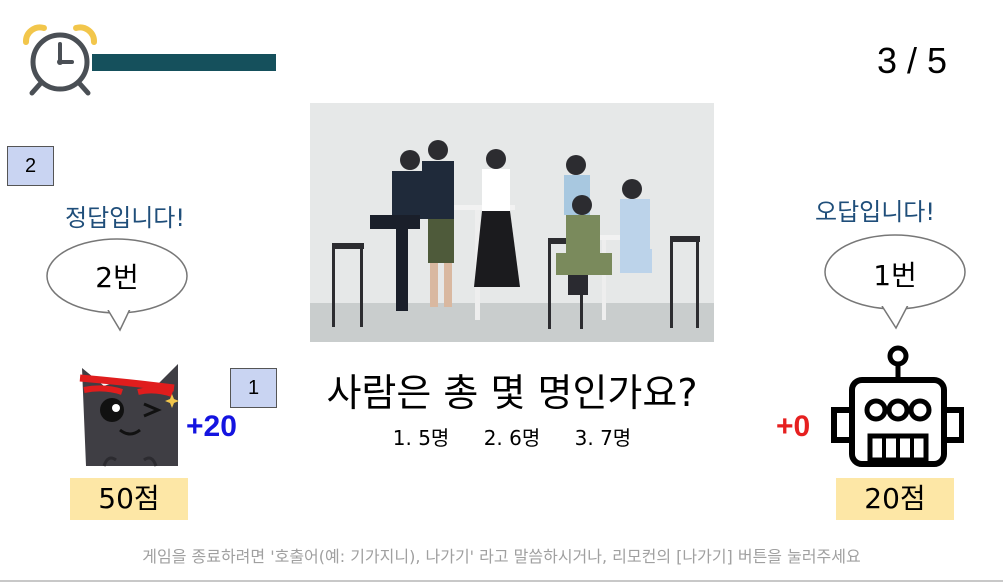 This screenshot has width=1003, height=583. I want to click on timer-progress-bar, so click(184, 62).